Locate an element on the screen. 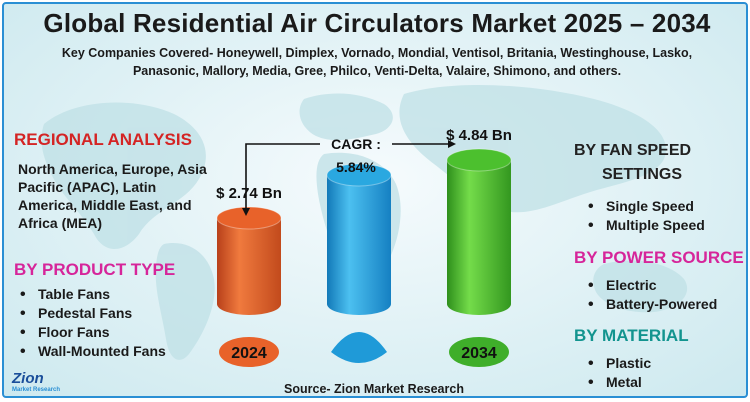 The width and height of the screenshot is (750, 402). material-heading: BY MATERIAL is located at coordinates (631, 335).